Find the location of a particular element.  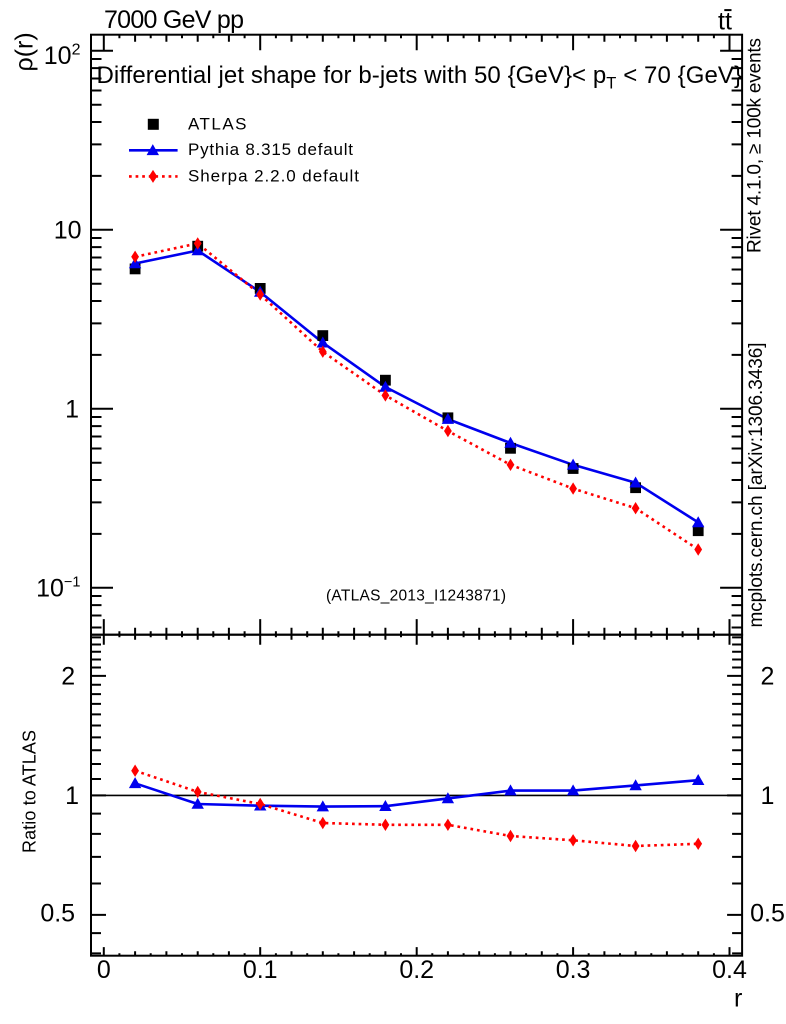

svg-text: Ratio to ATLAS is located at coordinates (30, 791).